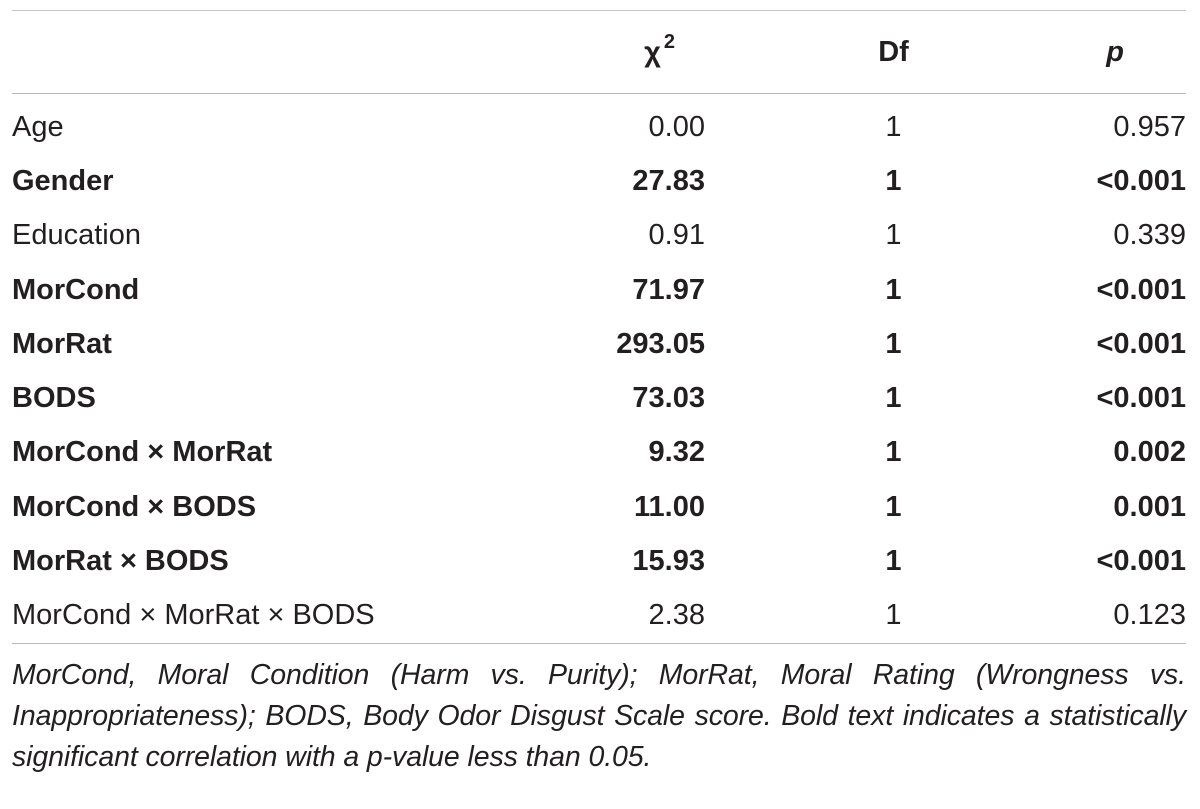  Describe the element at coordinates (893, 51) in the screenshot. I see `header-df: Df` at that location.